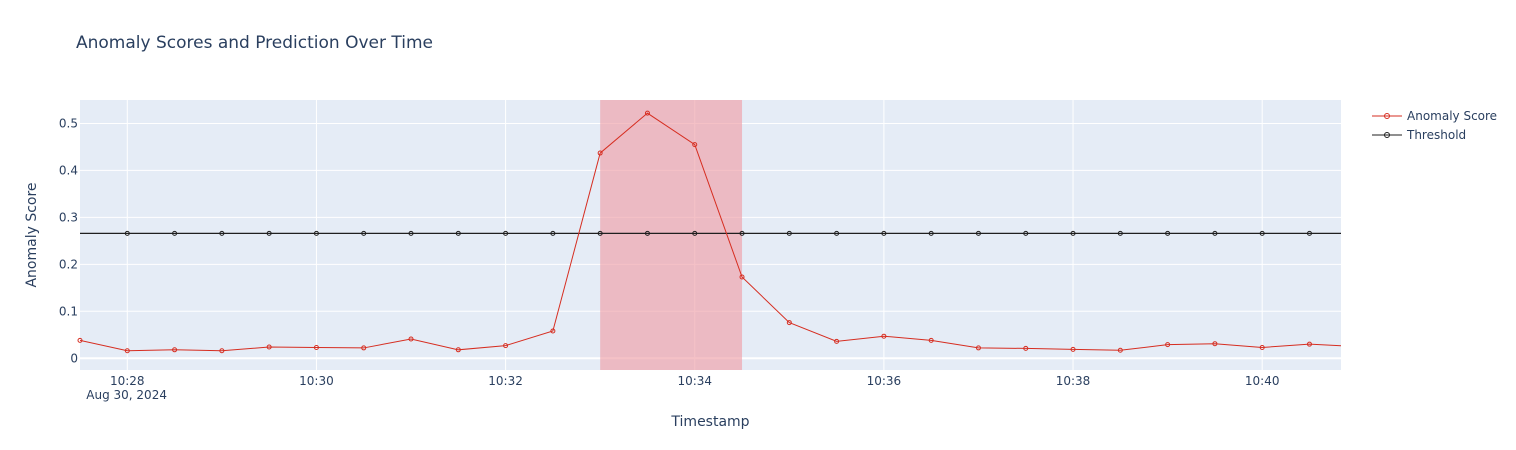  What do you see at coordinates (32, 234) in the screenshot?
I see `y-axis-title: Anomaly Score` at bounding box center [32, 234].